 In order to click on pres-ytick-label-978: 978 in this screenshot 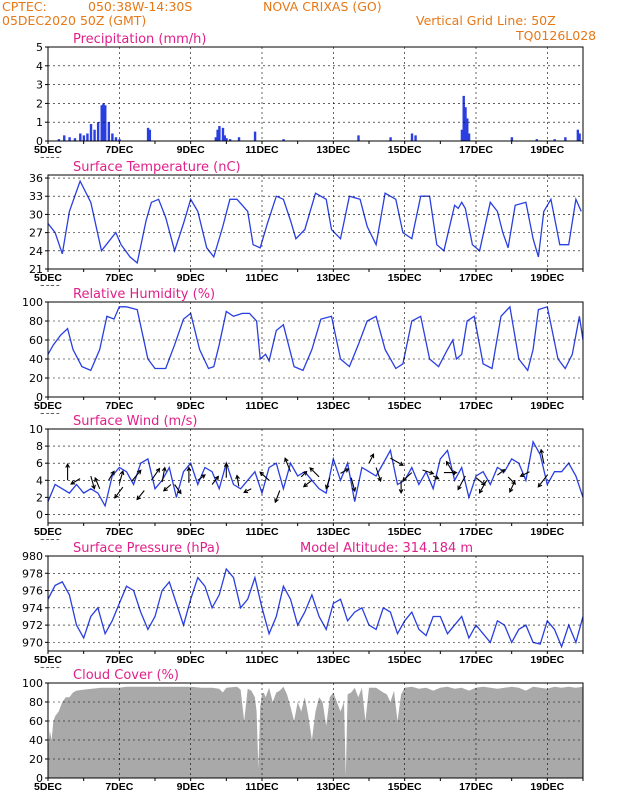, I will do `click(32, 573)`.